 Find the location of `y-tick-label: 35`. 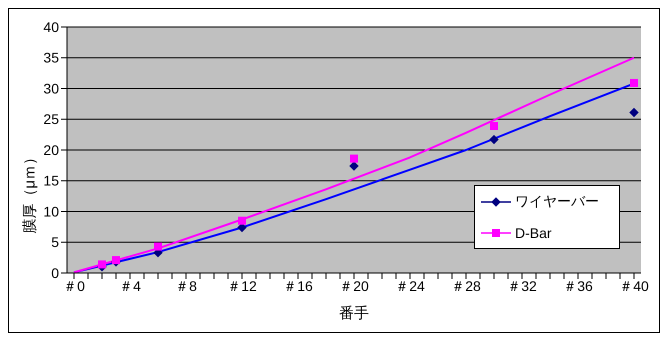

y-tick-label: 35 is located at coordinates (51, 58).